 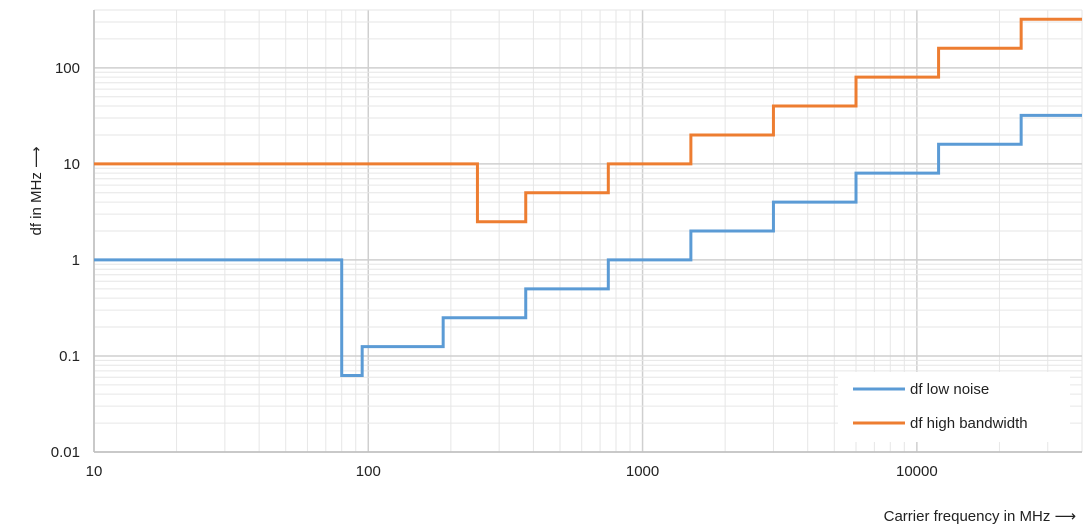 I want to click on y-tick-label: 1, so click(x=76, y=260).